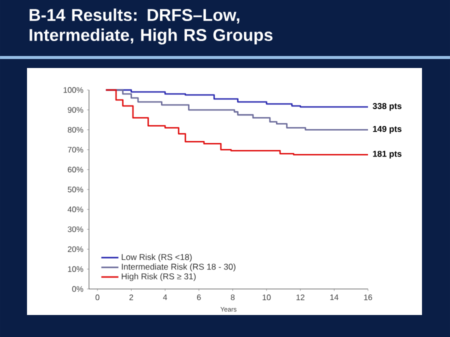 The height and width of the screenshot is (337, 450). What do you see at coordinates (98, 297) in the screenshot?
I see `x-tick-label: 0` at bounding box center [98, 297].